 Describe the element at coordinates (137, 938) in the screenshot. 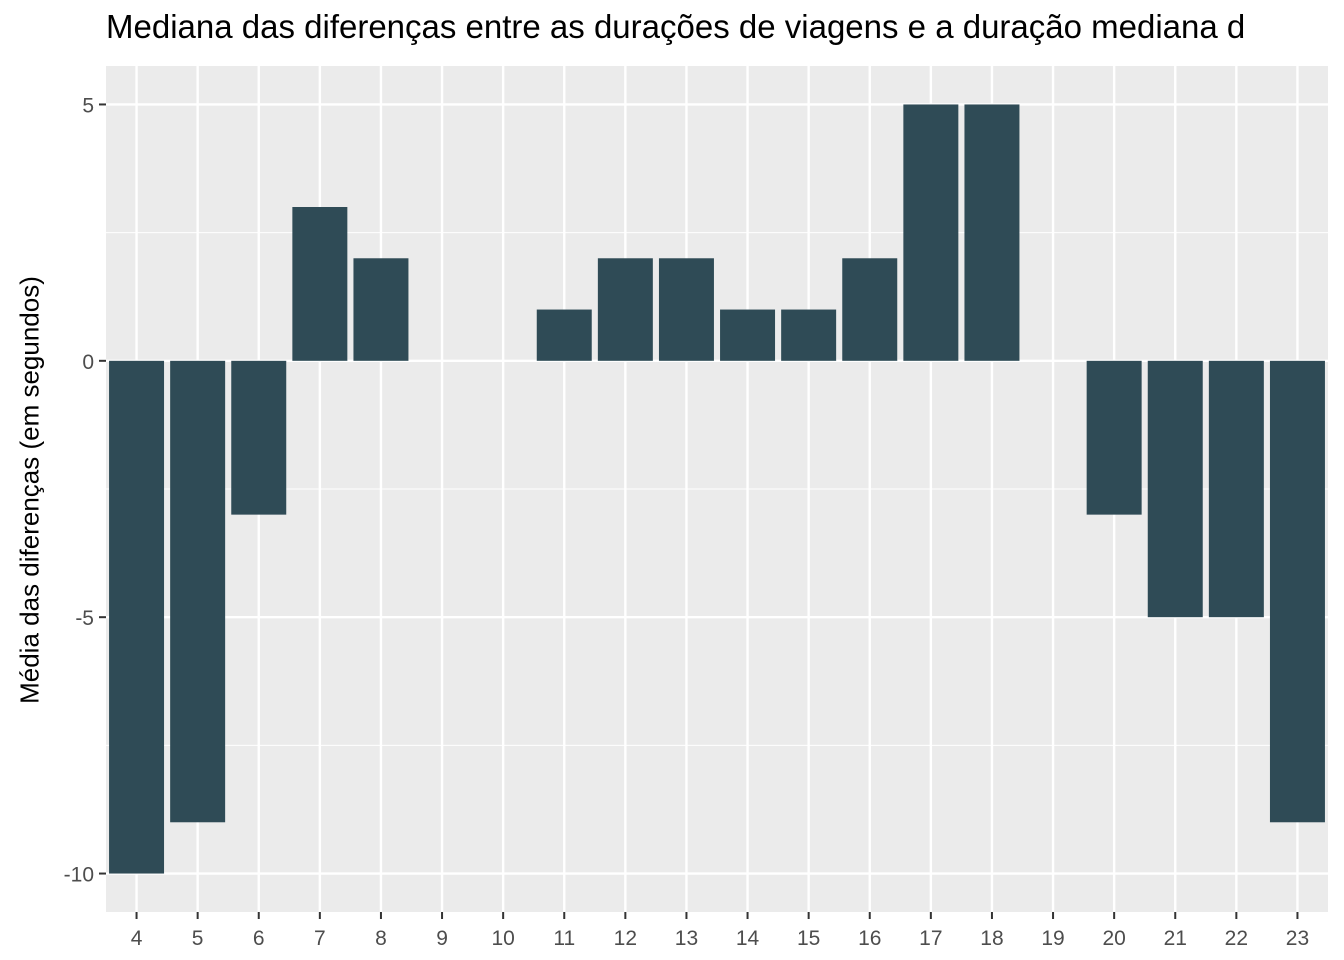

I see `x-tick-label: 4` at that location.